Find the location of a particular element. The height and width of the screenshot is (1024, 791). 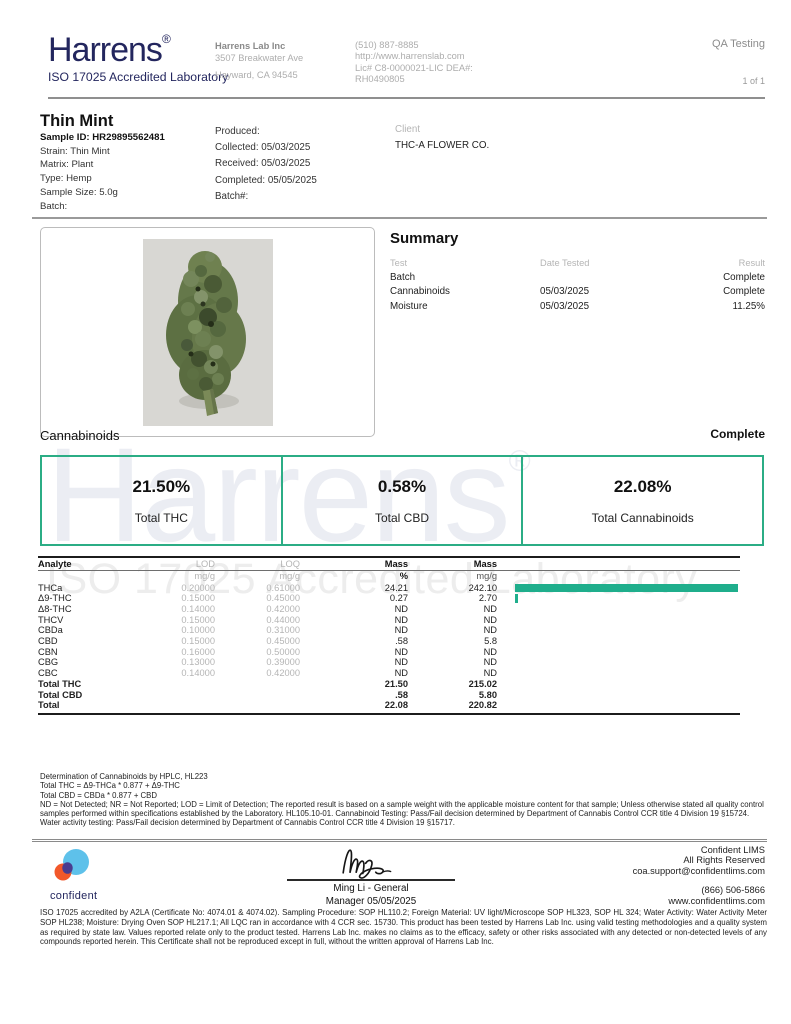

total-mass-pct: 22.08 is located at coordinates (396, 705).